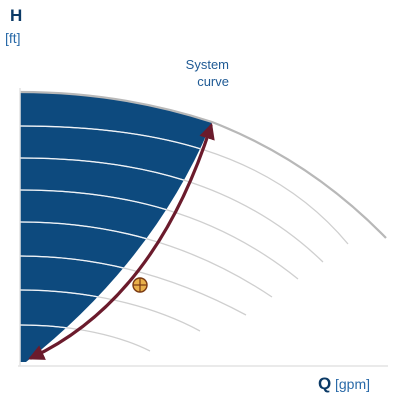  I want to click on system-curve-label-line2: curve, so click(213, 81).